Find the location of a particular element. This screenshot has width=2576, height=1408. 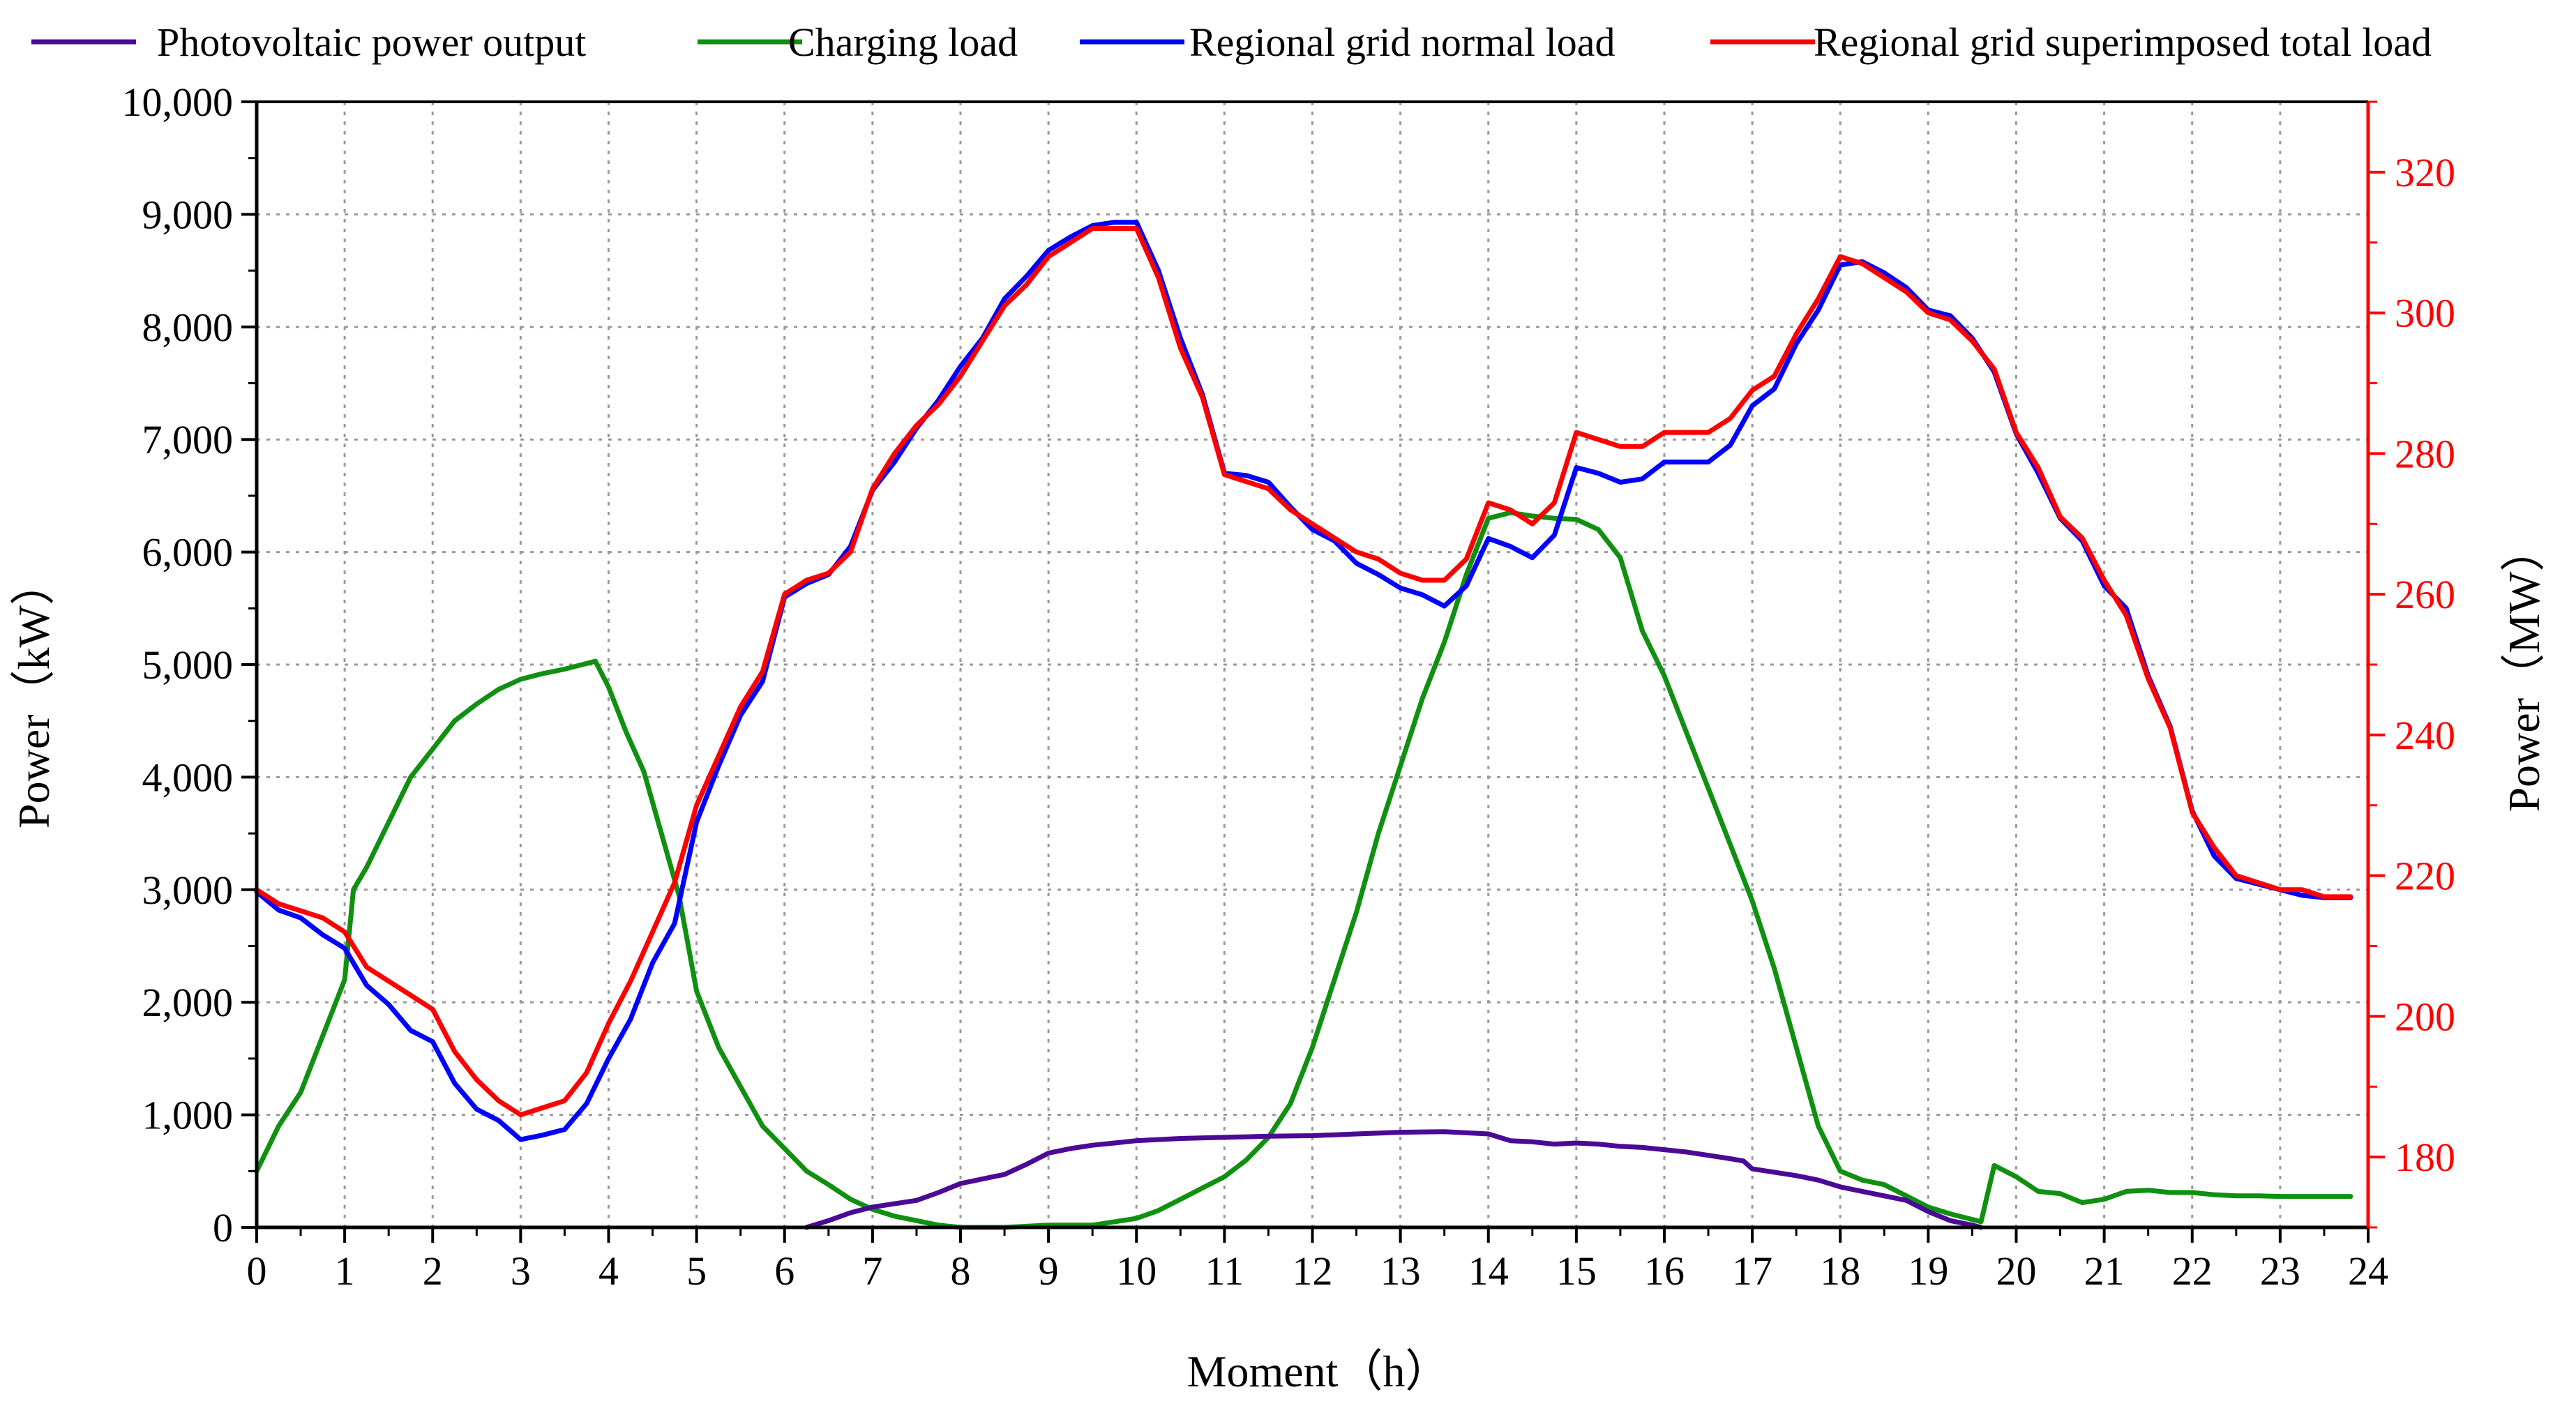

legend-label: Regional grid normal load is located at coordinates (1402, 42).